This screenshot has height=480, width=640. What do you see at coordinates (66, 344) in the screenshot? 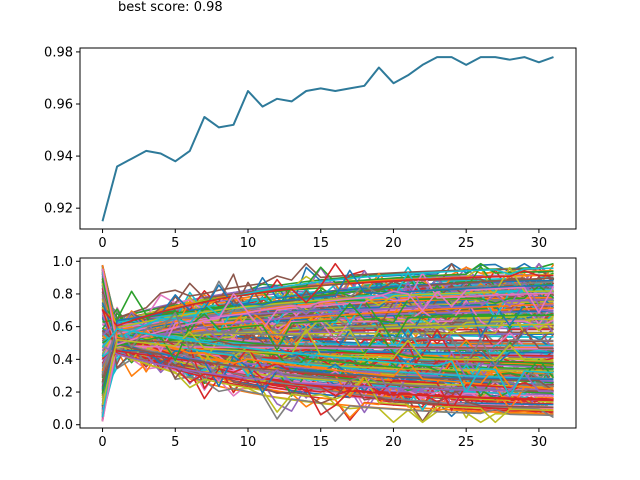
I see `bottom-y-ticks: 0.0 0.2 0.4 0.6 0.8 1.0` at bounding box center [66, 344].